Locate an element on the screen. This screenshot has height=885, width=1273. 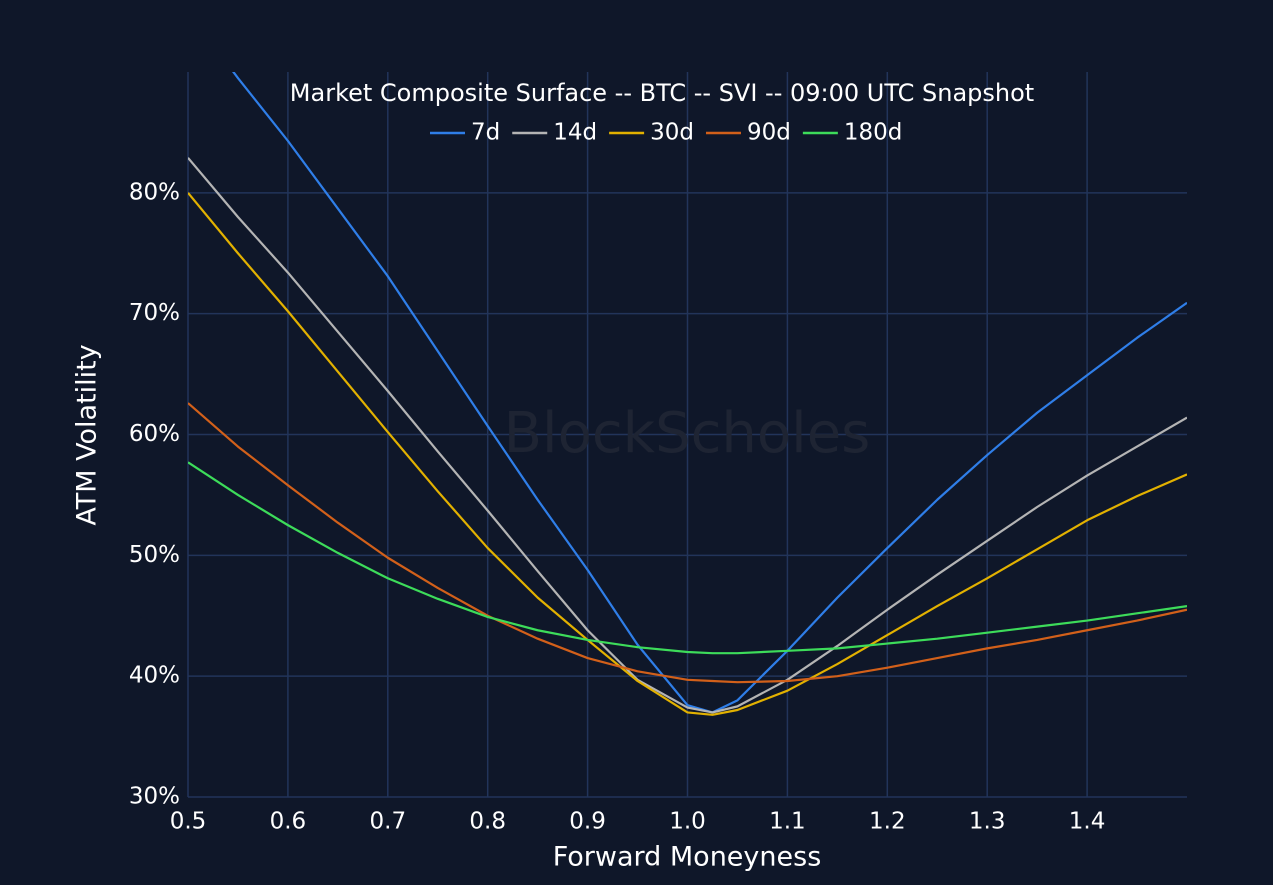
y-tick-label: 80% is located at coordinates (154, 192).